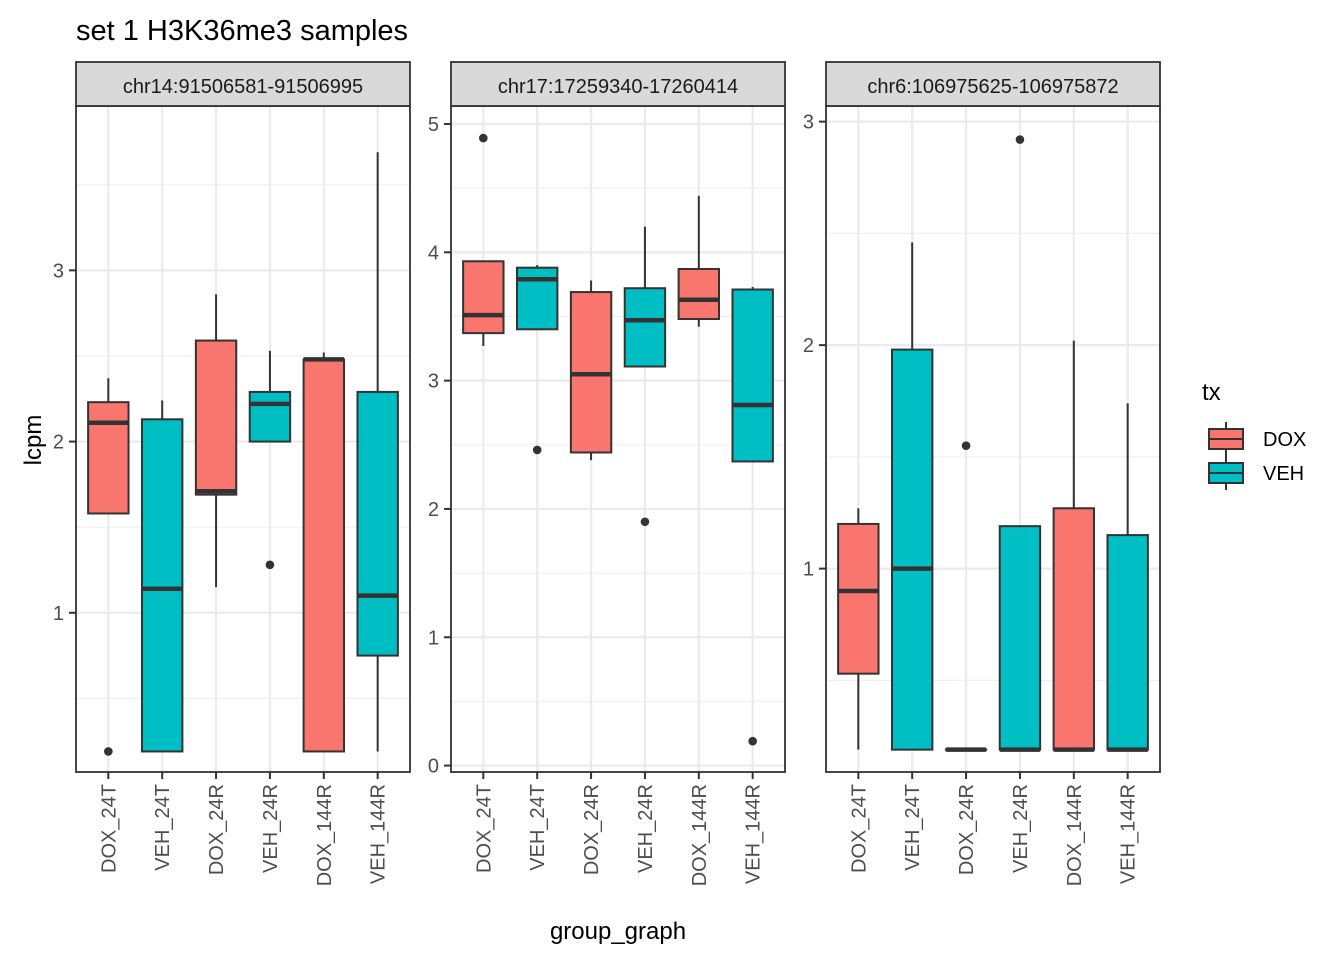  What do you see at coordinates (1283, 474) in the screenshot?
I see `legend-label: VEH` at bounding box center [1283, 474].